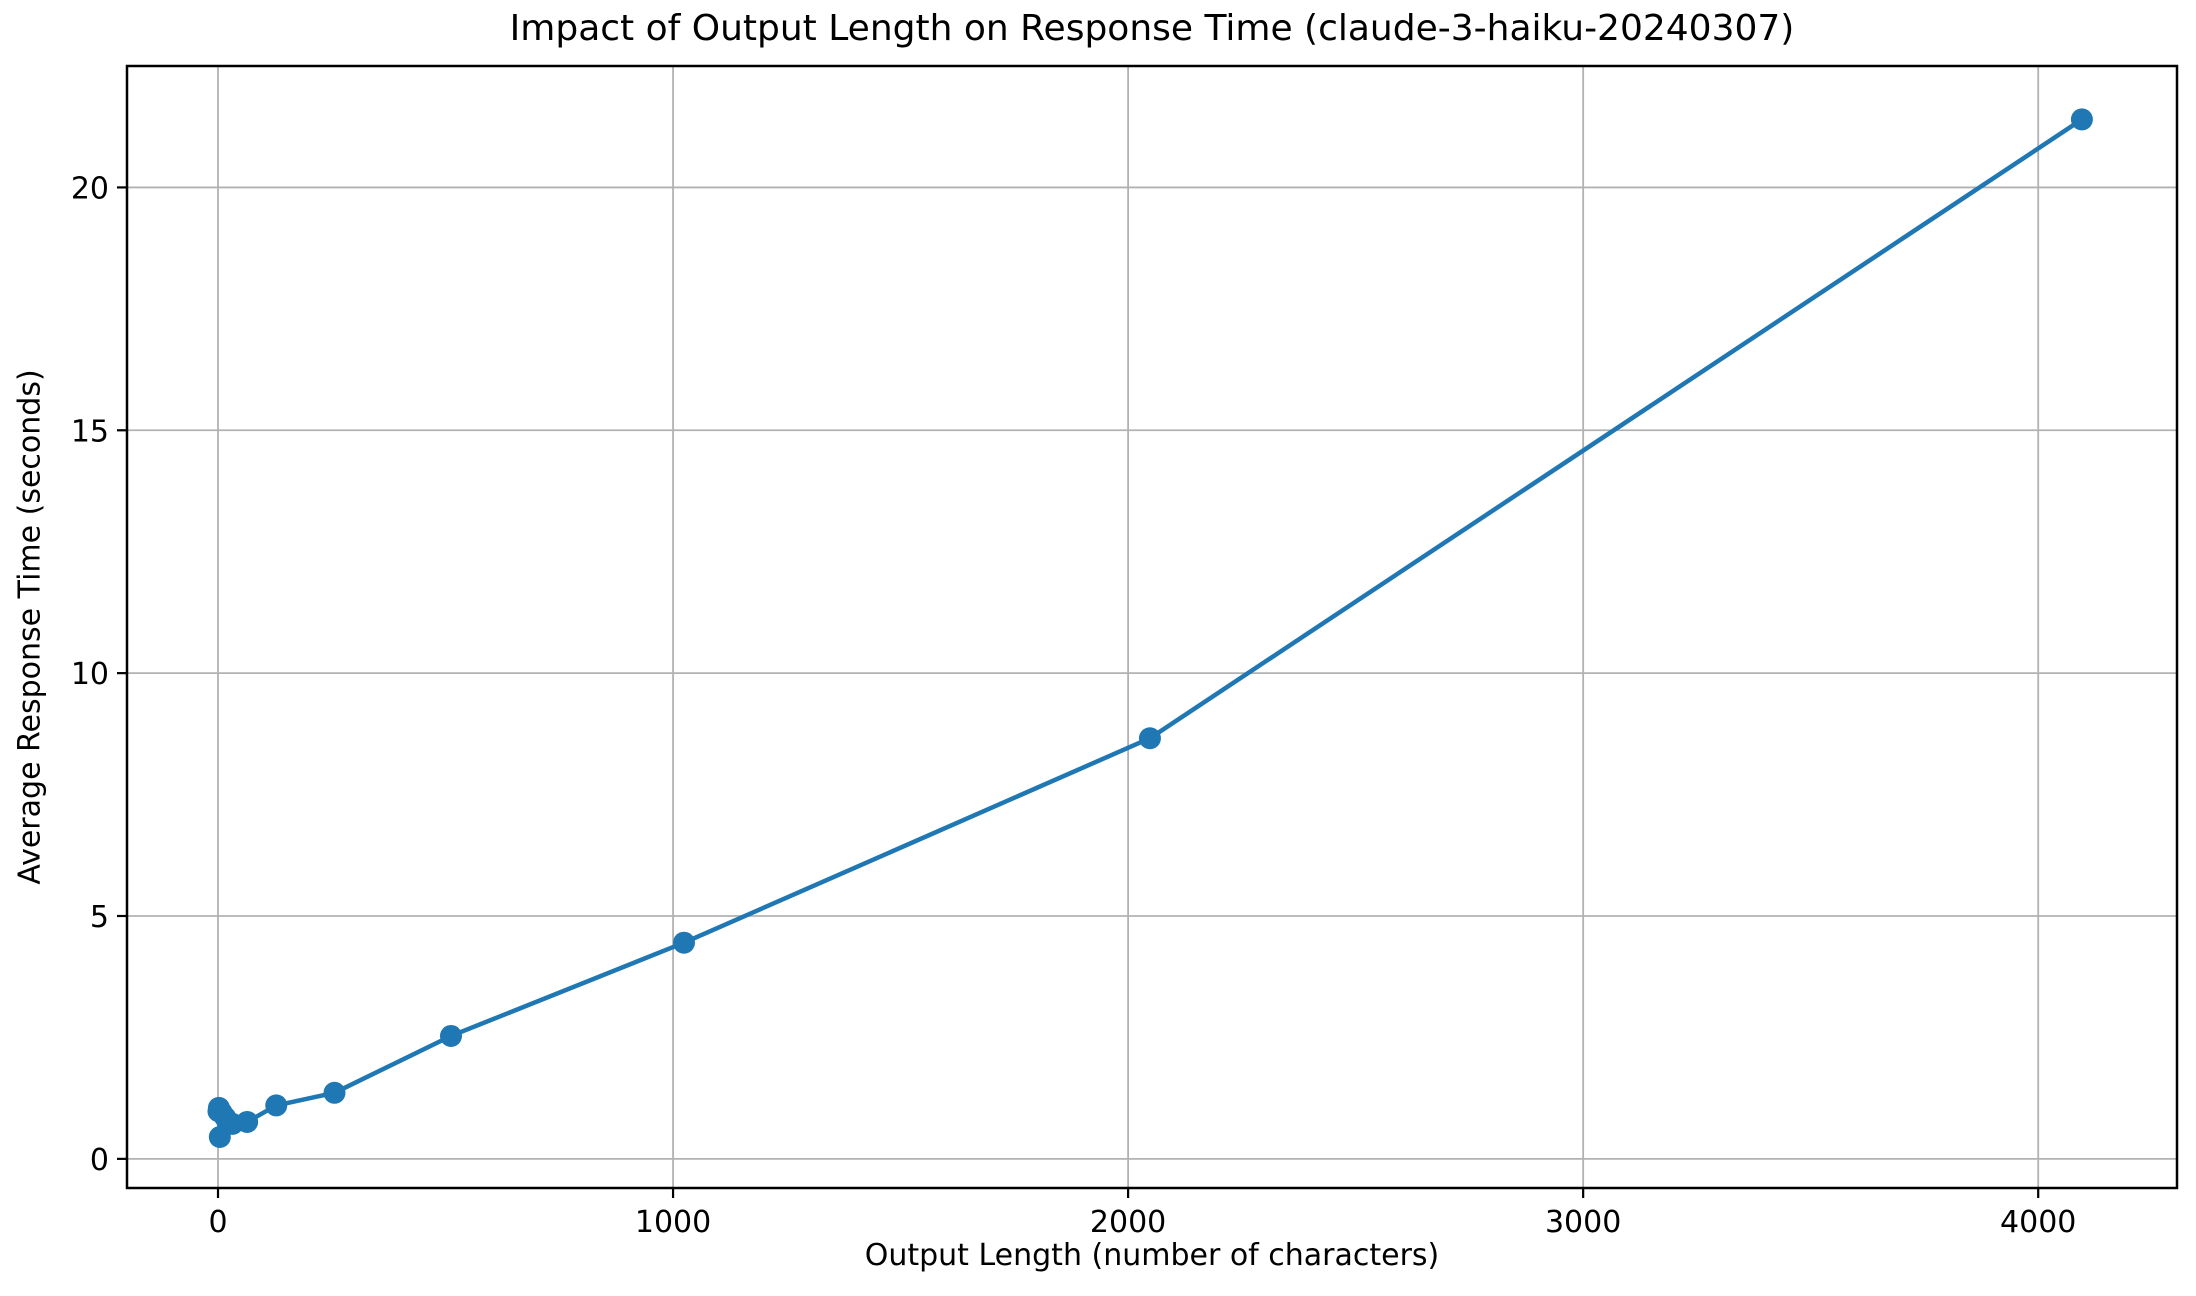 Image resolution: width=2196 pixels, height=1296 pixels. I want to click on x-tick-label: 4000, so click(2038, 1222).